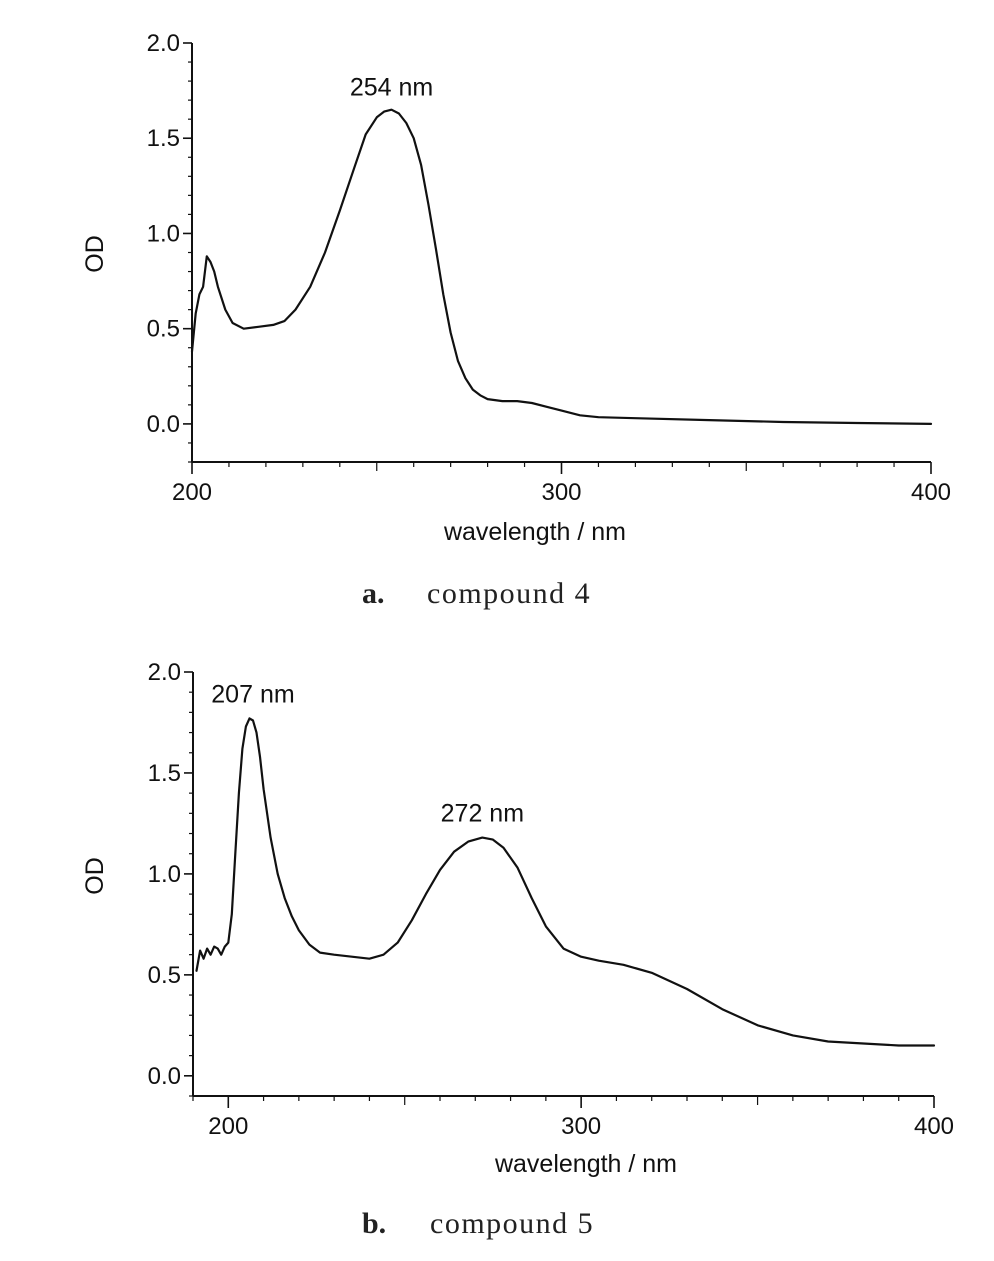  Describe the element at coordinates (482, 814) in the screenshot. I see `panel-b-peak-annotation: 272 nm` at that location.